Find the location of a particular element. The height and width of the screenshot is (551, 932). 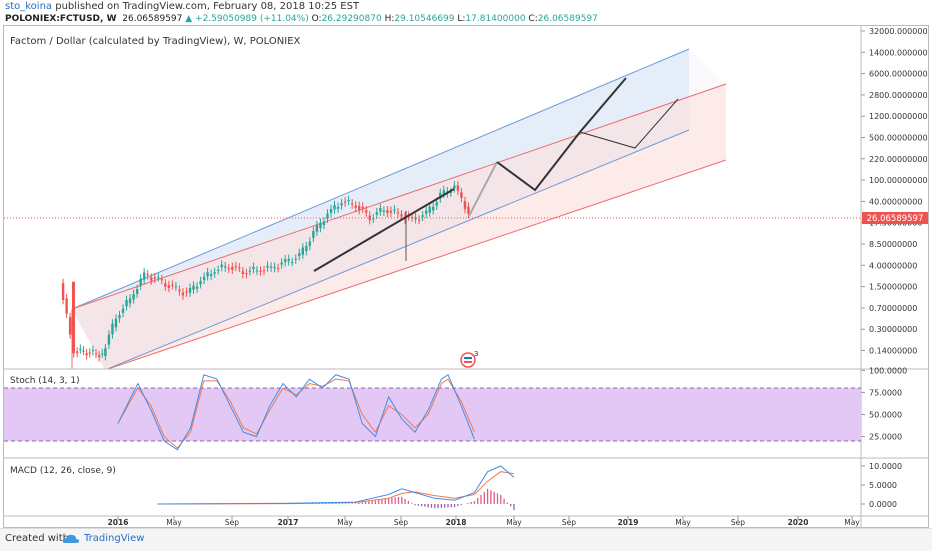

macd-axis: 10.0000 5.0000 0.0000 is located at coordinates (881, 485).